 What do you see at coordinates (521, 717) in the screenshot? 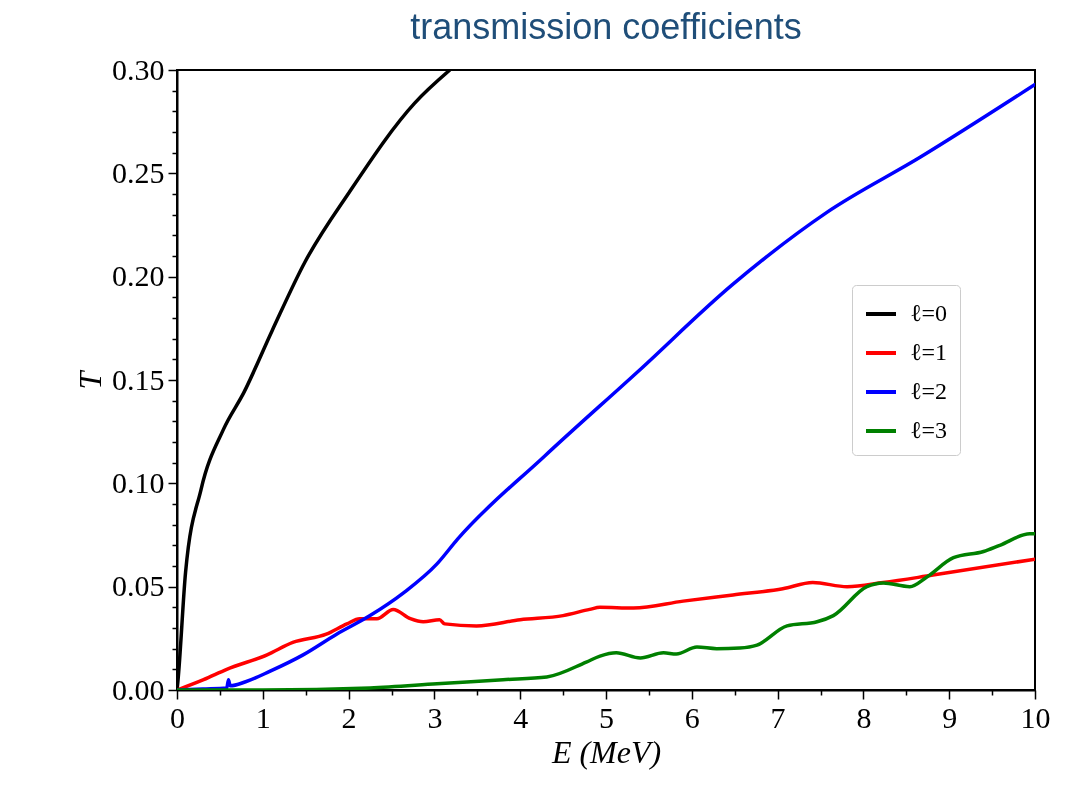
I see `x-tick-label: 4` at bounding box center [521, 717].